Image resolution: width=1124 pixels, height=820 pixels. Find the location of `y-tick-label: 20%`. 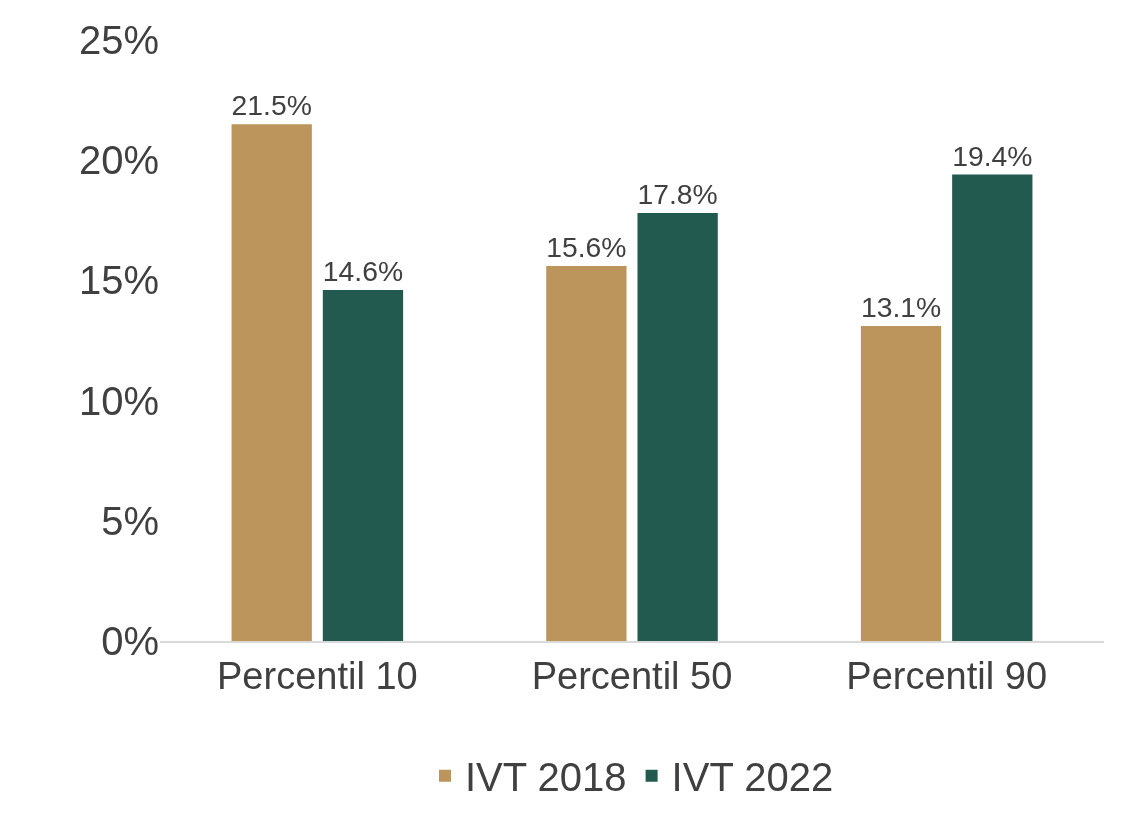

y-tick-label: 20% is located at coordinates (118, 160).